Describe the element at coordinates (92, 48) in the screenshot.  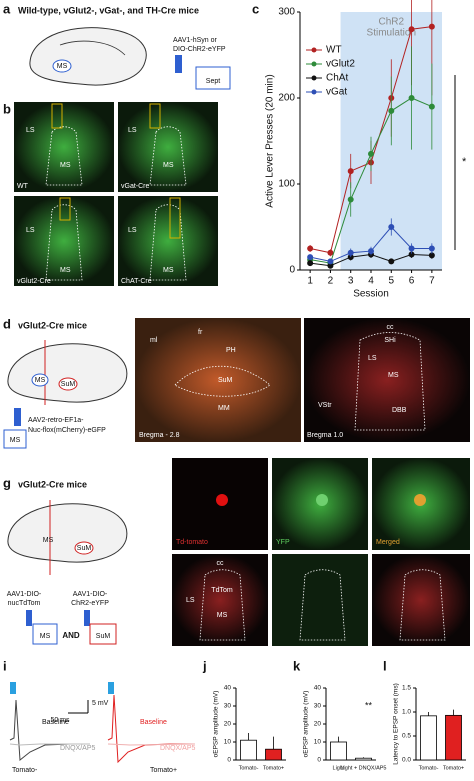
I see `brain-outline` at that location.